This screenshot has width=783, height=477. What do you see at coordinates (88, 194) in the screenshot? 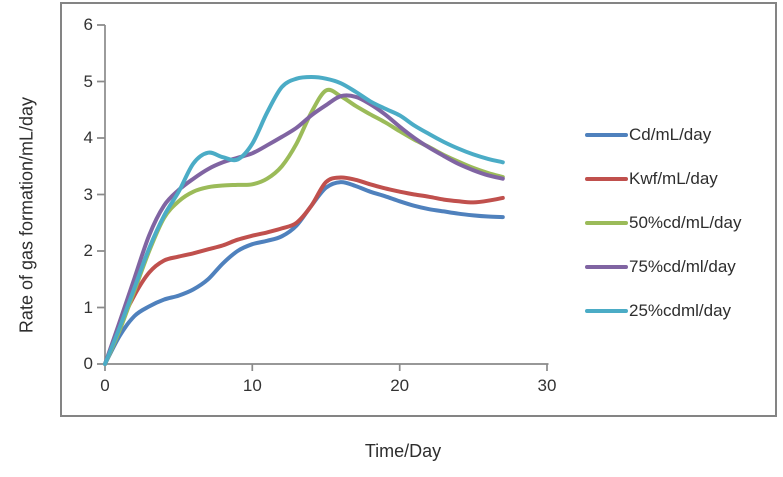
I see `y-tick-label: 3` at bounding box center [88, 194].